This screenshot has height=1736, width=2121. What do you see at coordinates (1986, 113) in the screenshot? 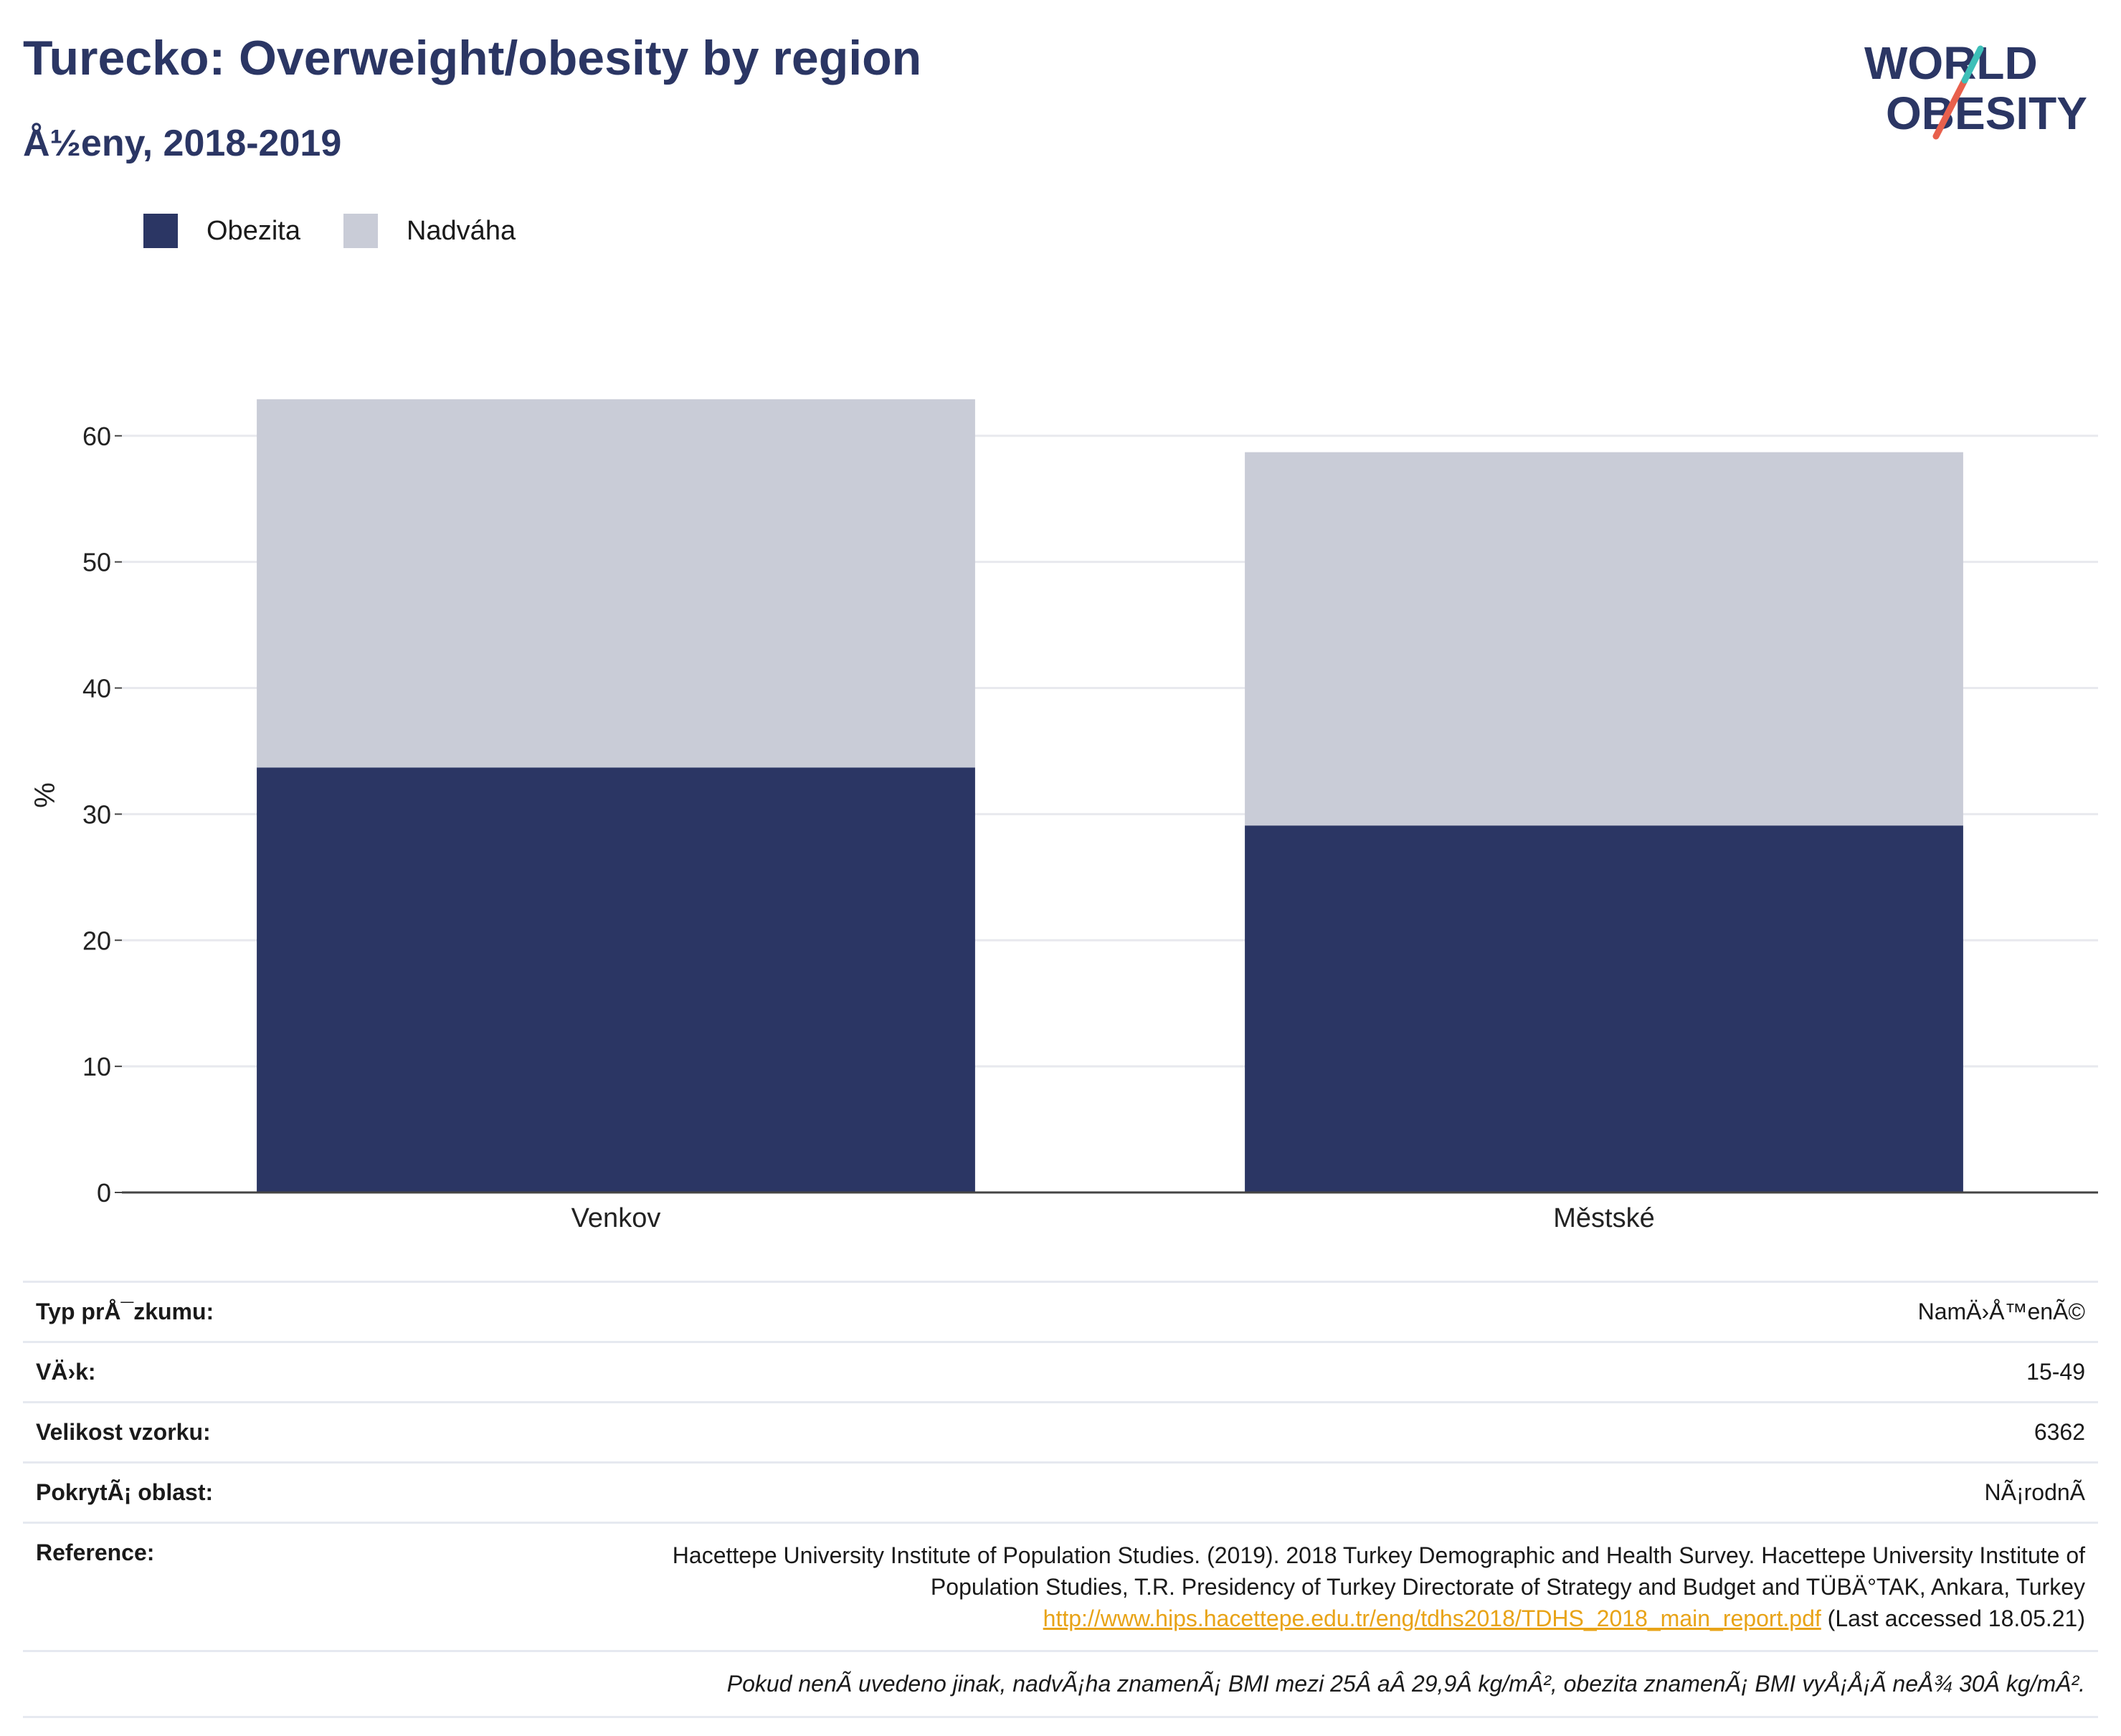
I see `logo-line2: OBESITY` at bounding box center [1986, 113].